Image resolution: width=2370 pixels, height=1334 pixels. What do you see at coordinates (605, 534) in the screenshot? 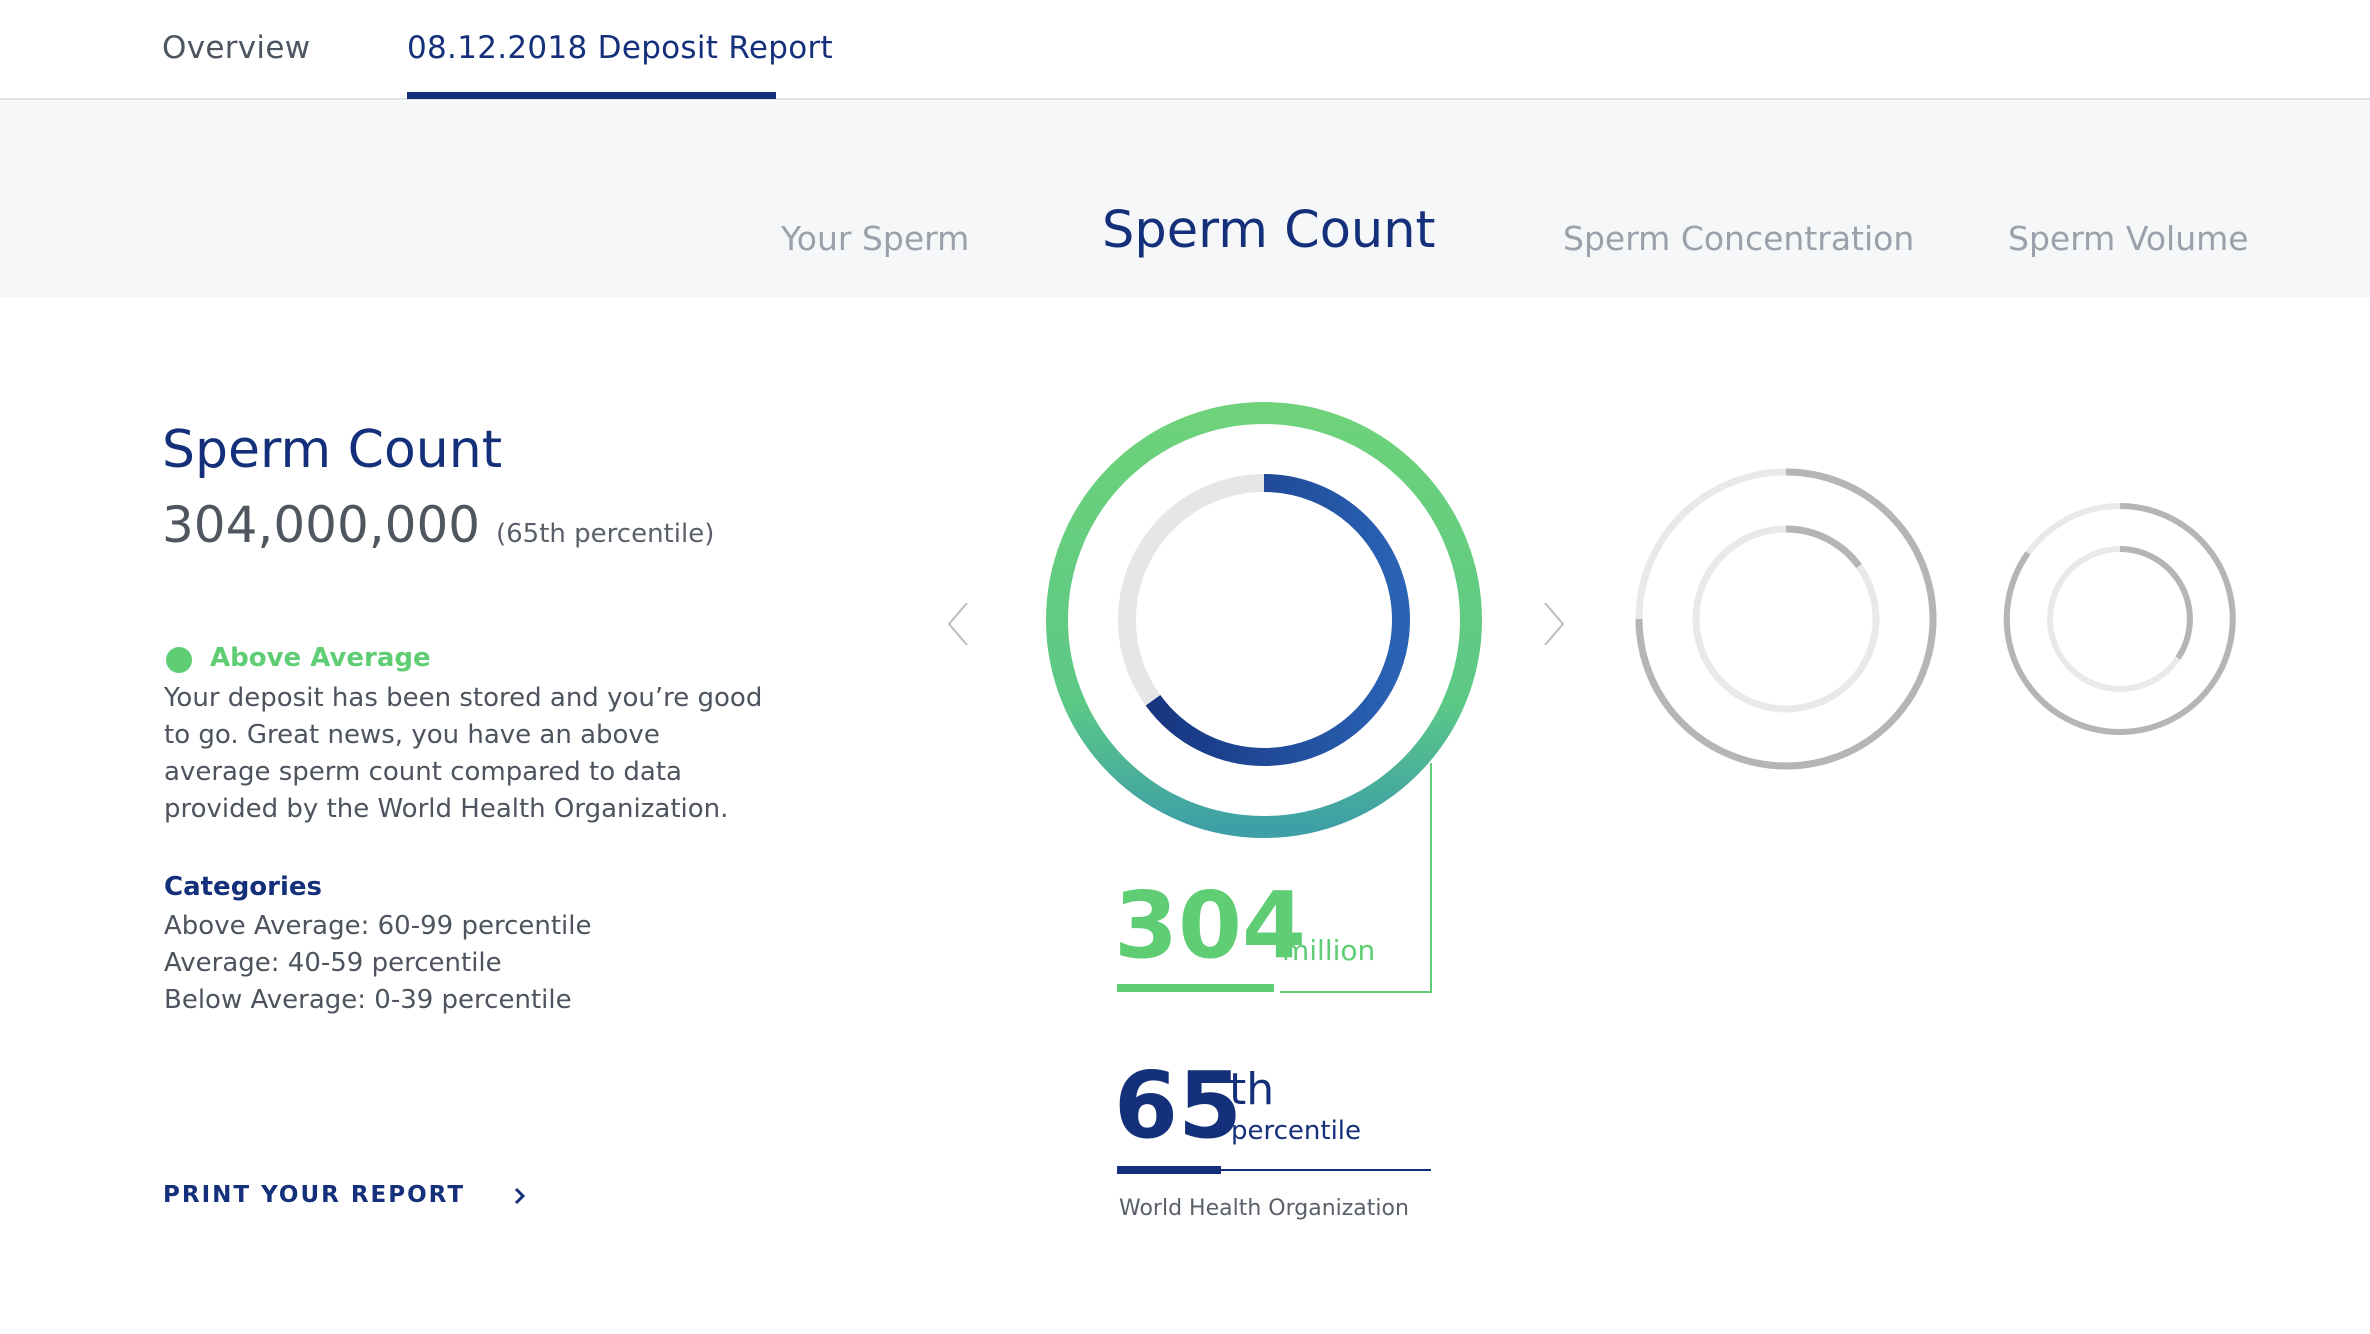
I see `percentile-note: (65th percentile)` at bounding box center [605, 534].